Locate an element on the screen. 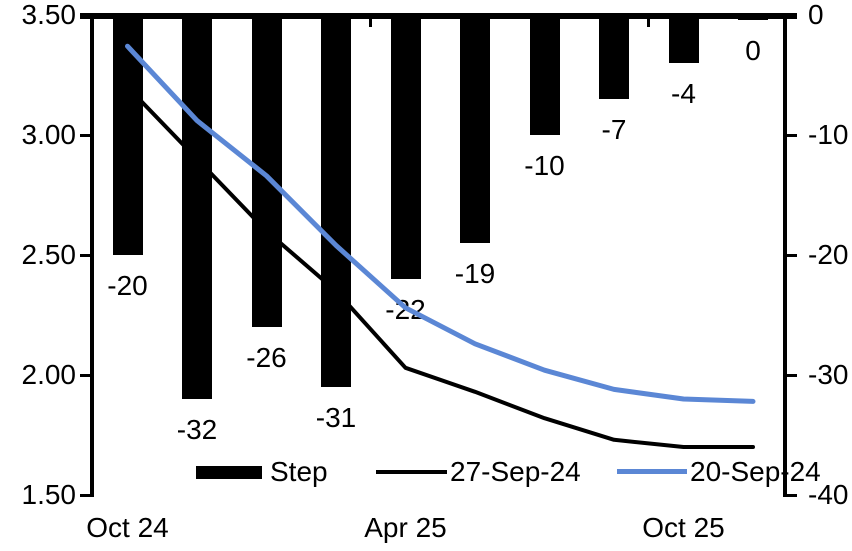 Image resolution: width=852 pixels, height=551 pixels. bar-value-label: -32 is located at coordinates (197, 429).